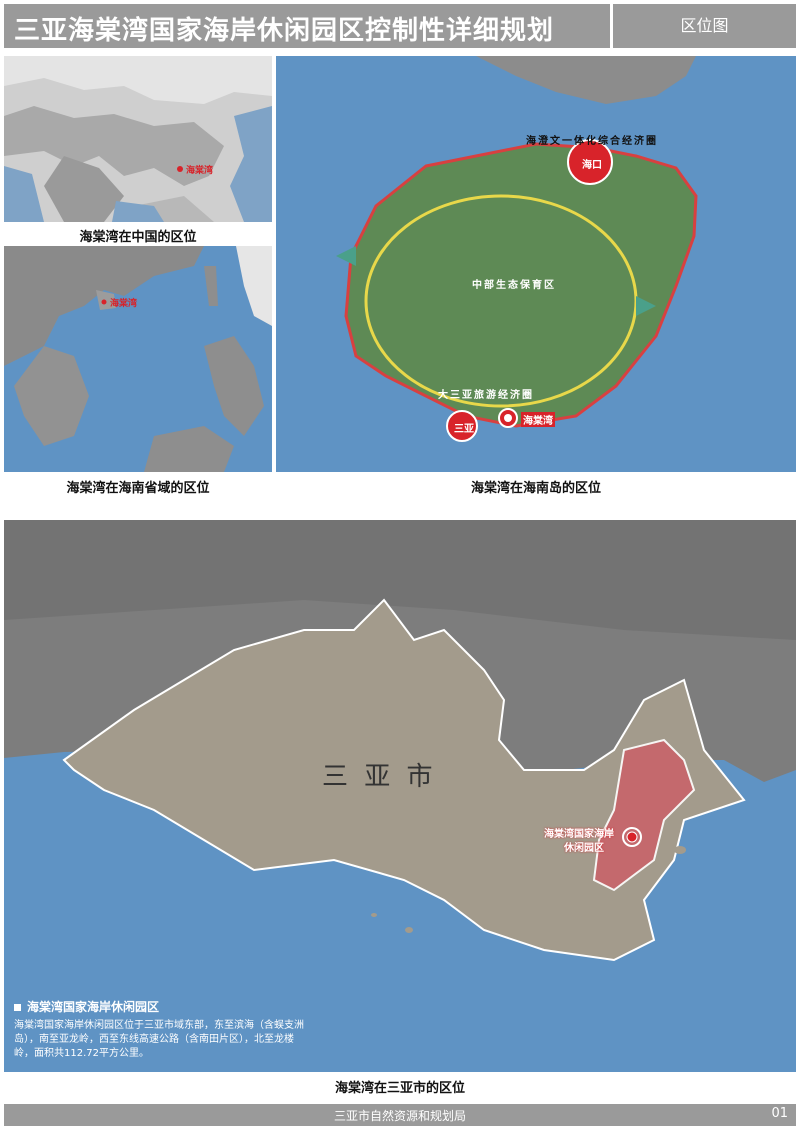 This screenshot has height=1130, width=800. I want to click on footer-bar: 三亚市自然资源和规划局 01, so click(400, 1115).